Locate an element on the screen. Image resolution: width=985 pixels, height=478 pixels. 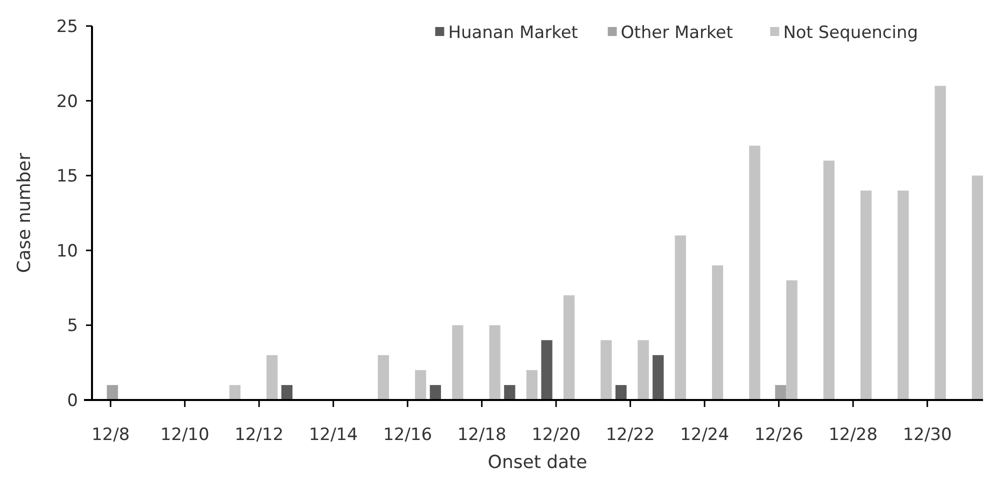
y-tick-label: 25 is located at coordinates (67, 26).